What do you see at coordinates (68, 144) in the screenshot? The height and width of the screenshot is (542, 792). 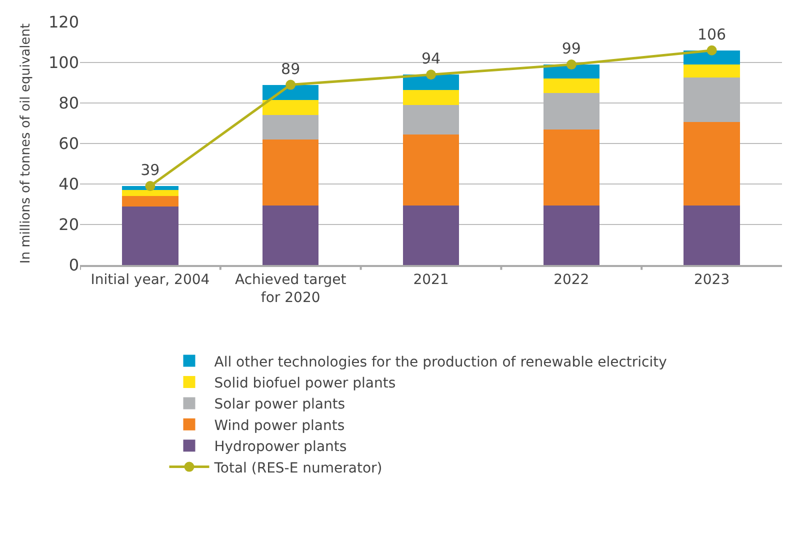 I see `y-tick-label: 60` at bounding box center [68, 144].